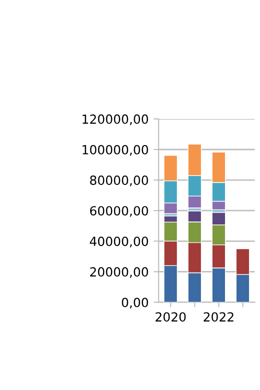 The image size is (260, 390). Describe the element at coordinates (135, 303) in the screenshot. I see `y-tick-label: 0,00` at that location.